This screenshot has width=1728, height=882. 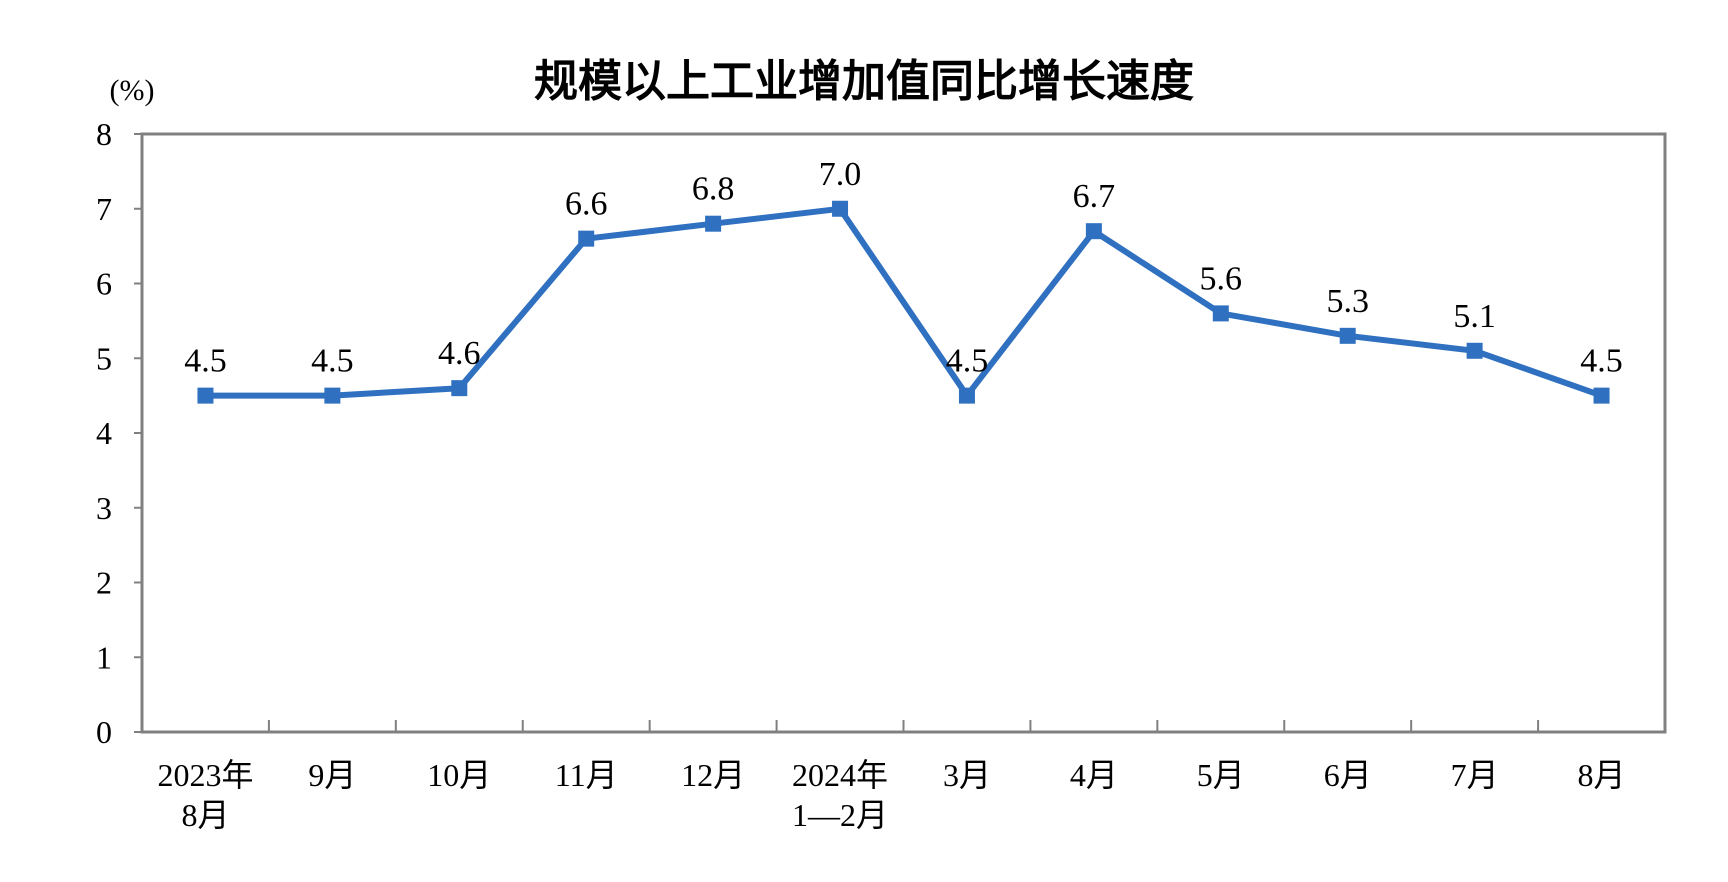 I want to click on x-tick-label: 10月, so click(x=459, y=775).